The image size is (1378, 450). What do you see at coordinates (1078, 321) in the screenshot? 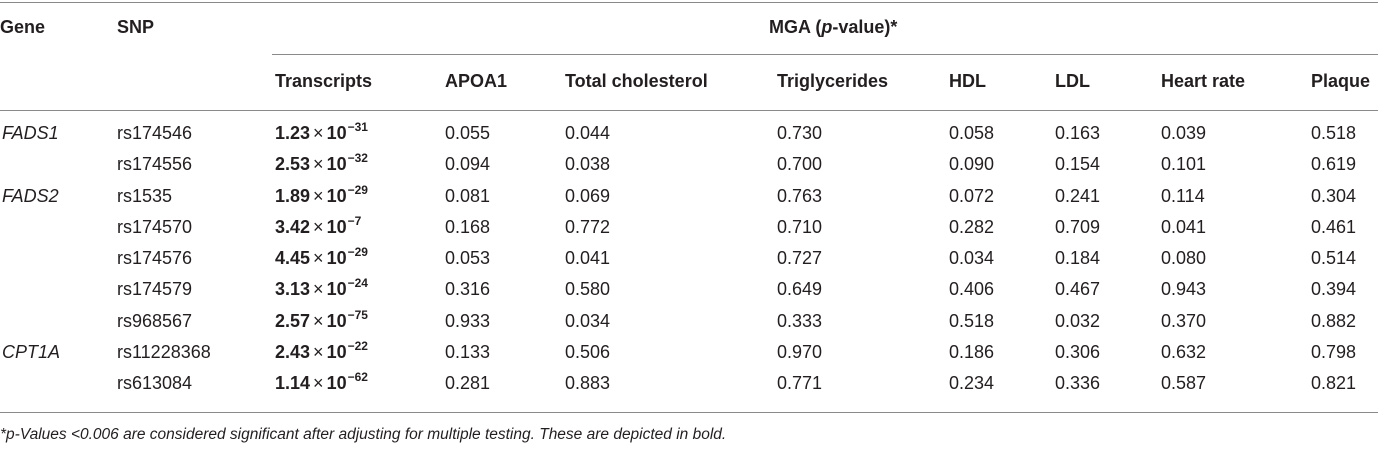
I see `cell-ldl: 0.032` at bounding box center [1078, 321].